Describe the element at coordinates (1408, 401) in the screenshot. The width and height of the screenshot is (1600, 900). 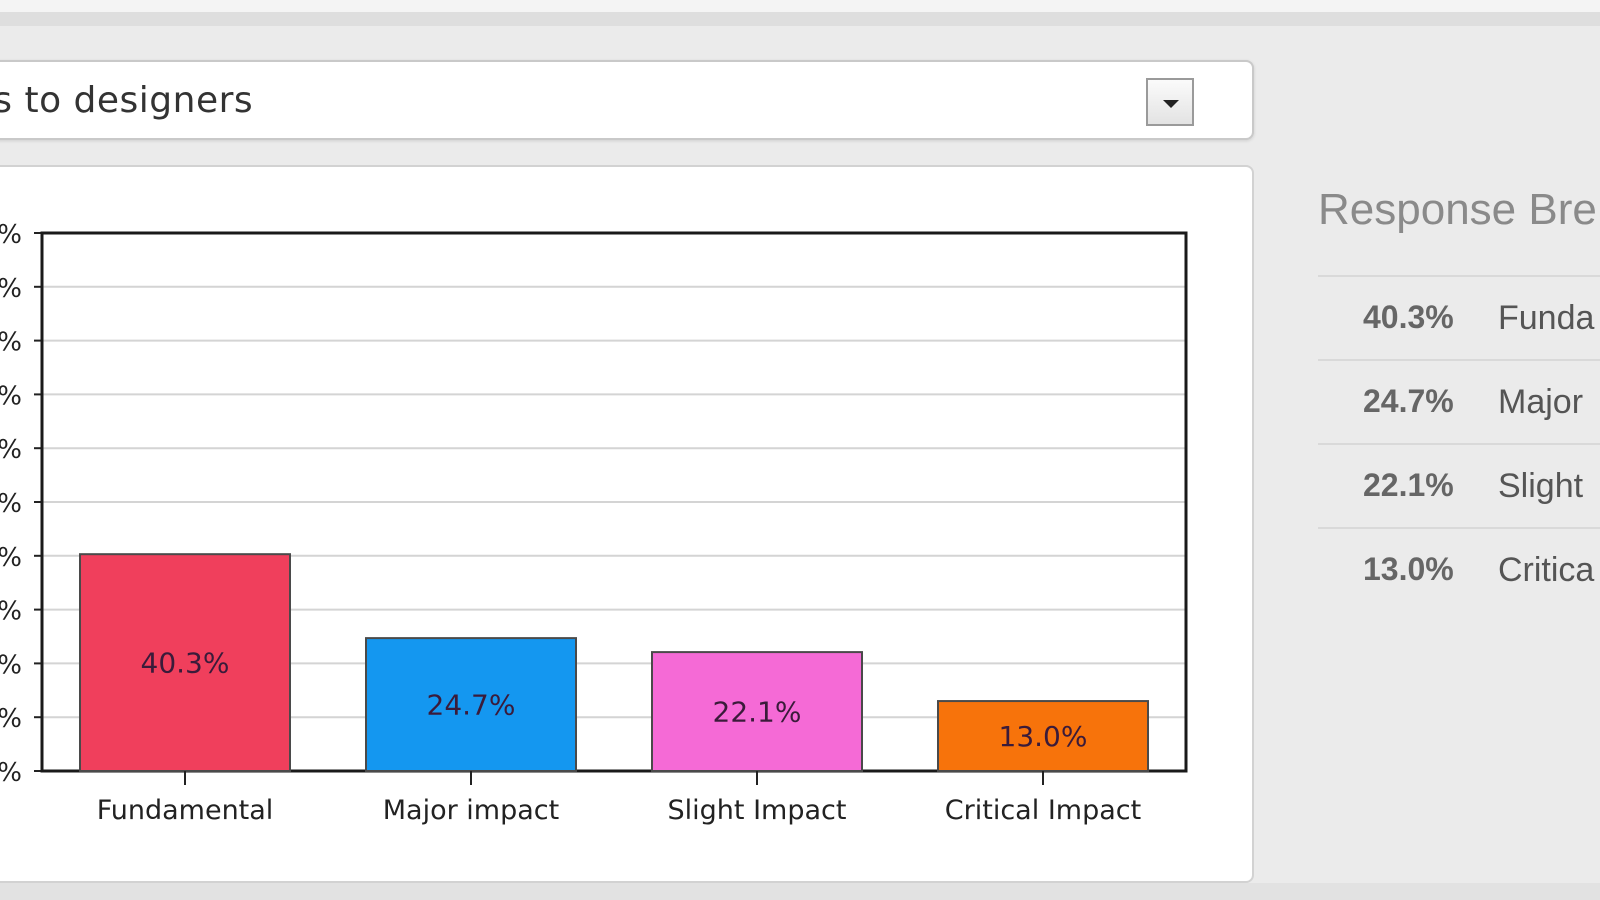
I see `breakdown-percent: 24.7%` at that location.